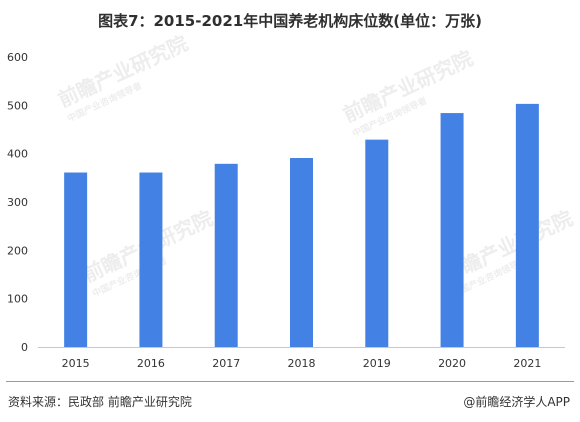  Describe the element at coordinates (76, 363) in the screenshot. I see `x-tick-label: 2015` at that location.